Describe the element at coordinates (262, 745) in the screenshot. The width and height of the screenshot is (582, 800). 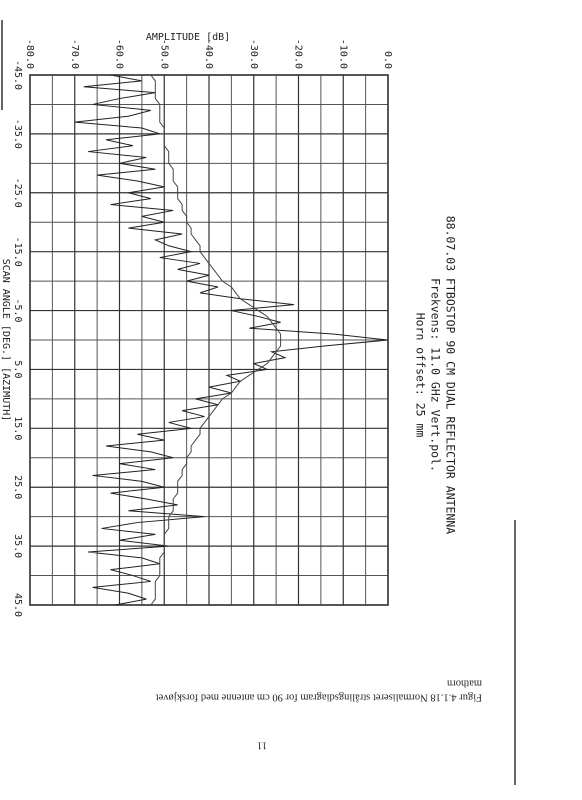
I see `page-number: 11` at that location.